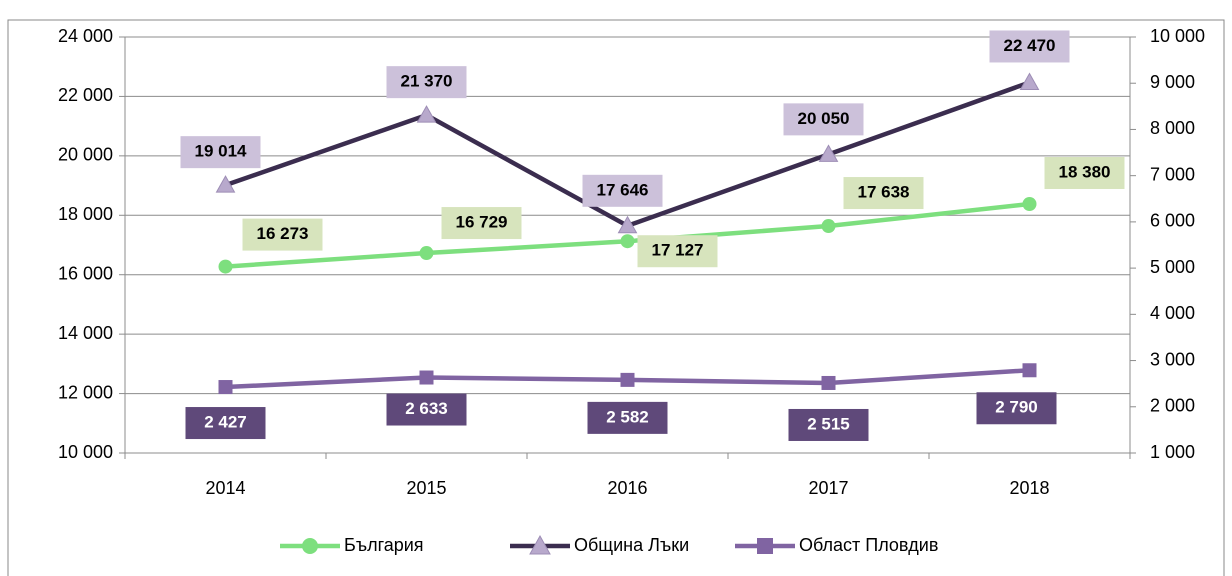 The width and height of the screenshot is (1232, 576). I want to click on x-tick-label: 2018, so click(1029, 488).